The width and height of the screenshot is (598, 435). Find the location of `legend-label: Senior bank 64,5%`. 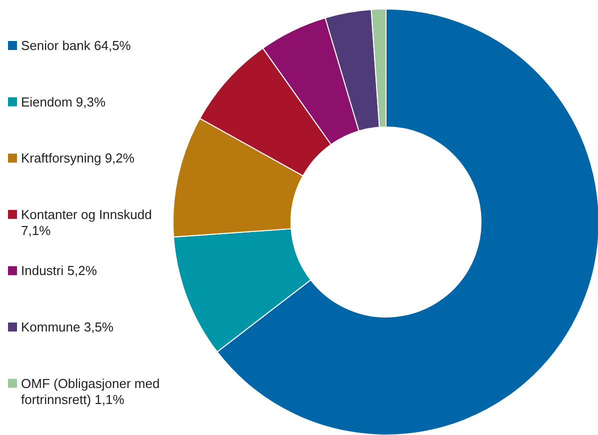

legend-label: Senior bank 64,5% is located at coordinates (76, 45).